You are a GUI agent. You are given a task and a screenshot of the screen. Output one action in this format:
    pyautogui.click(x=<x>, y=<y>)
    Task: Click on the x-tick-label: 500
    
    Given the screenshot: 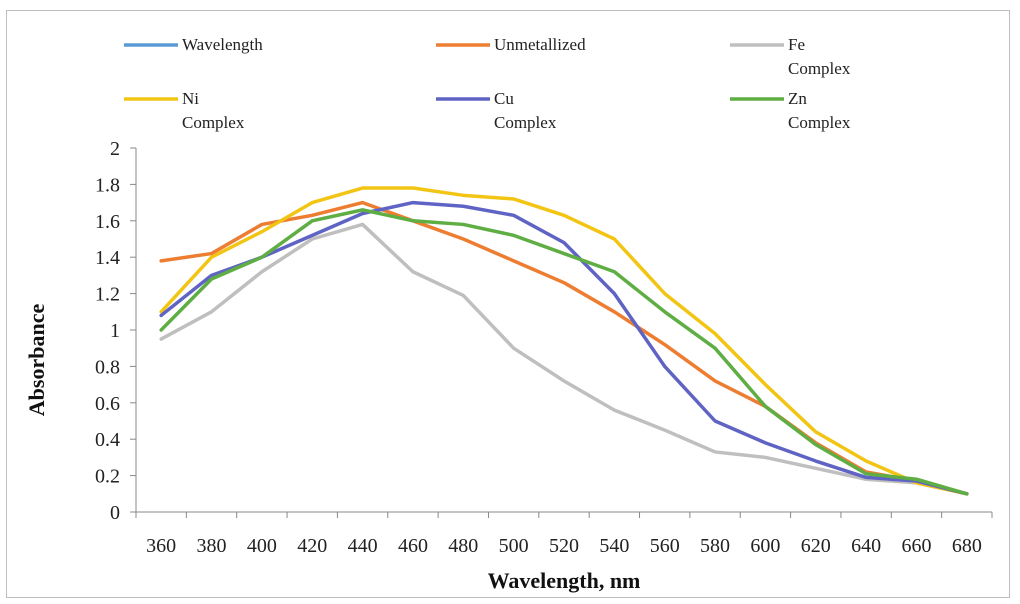 What is the action you would take?
    pyautogui.click(x=514, y=546)
    